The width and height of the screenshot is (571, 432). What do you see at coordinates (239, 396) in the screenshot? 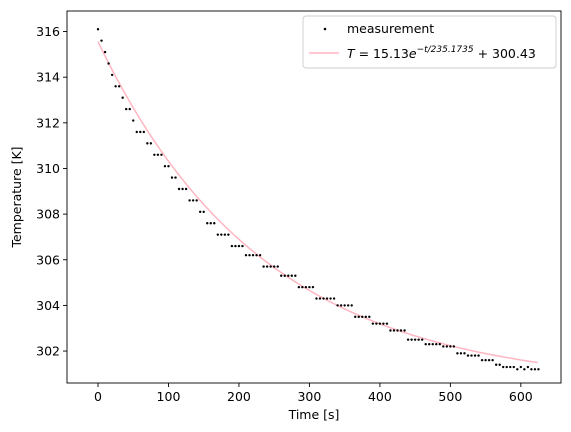
I see `x-tick-label: 200` at bounding box center [239, 396].